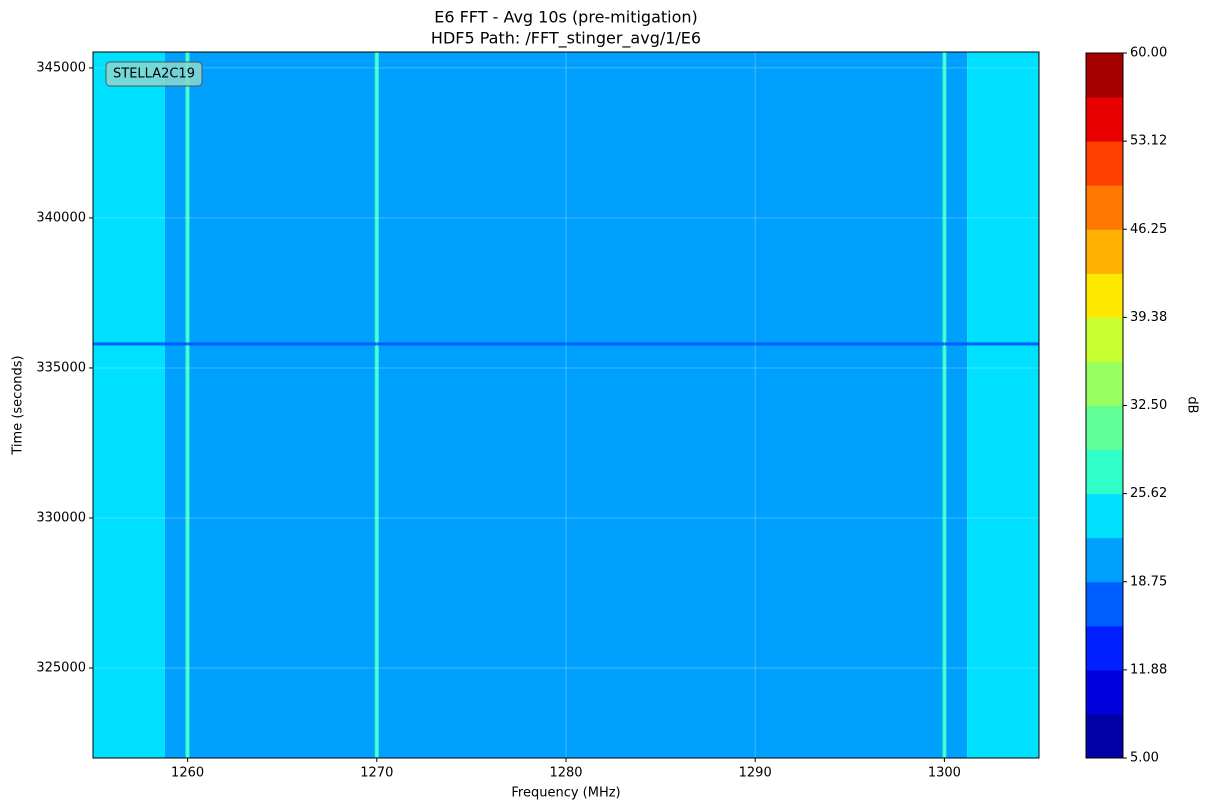 The image size is (1208, 811). What do you see at coordinates (566, 17) in the screenshot?
I see `chart-title: E6 FFT - Avg 10s (pre-mitigation)` at bounding box center [566, 17].